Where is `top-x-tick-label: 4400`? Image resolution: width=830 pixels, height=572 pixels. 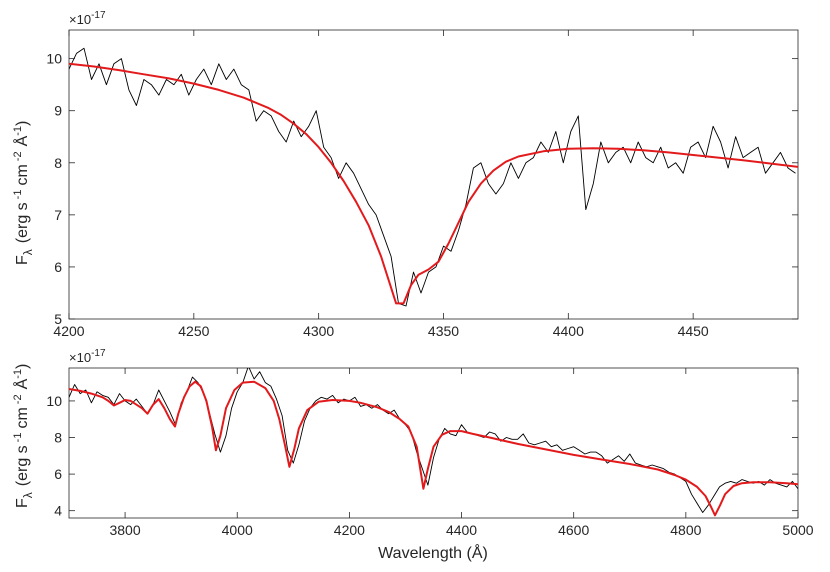 top-x-tick-label: 4400 is located at coordinates (568, 331).